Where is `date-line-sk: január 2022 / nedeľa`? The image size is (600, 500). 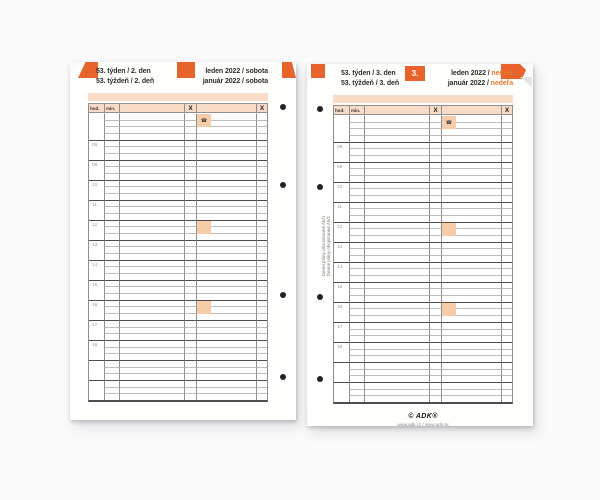
date-line-sk: január 2022 / nedeľa is located at coordinates (480, 83).